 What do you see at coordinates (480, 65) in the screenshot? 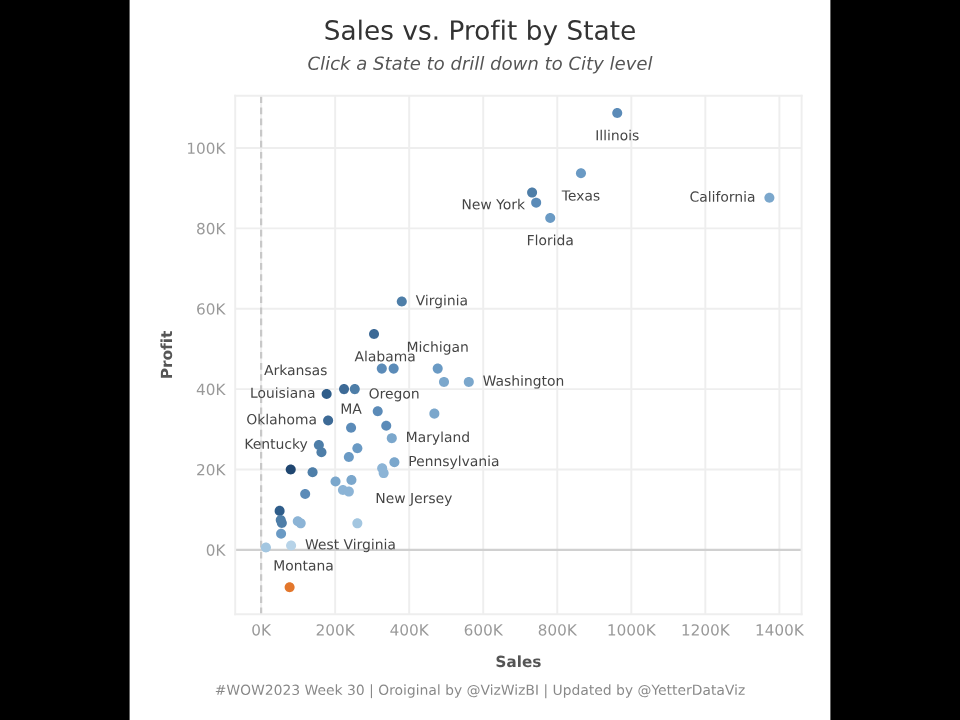
I see `chart-subtitle: Click a State to drill down to City level` at bounding box center [480, 65].